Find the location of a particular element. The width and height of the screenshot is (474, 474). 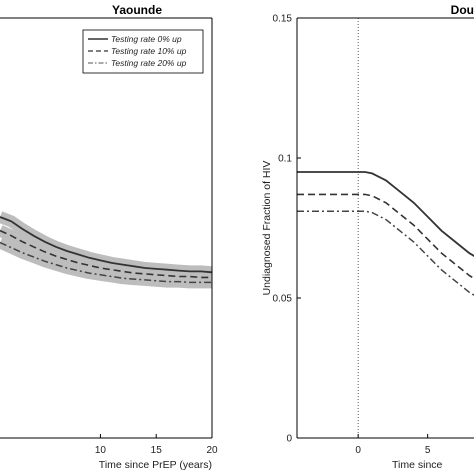

x-tick-label-yaounde-2: 20 is located at coordinates (212, 450).